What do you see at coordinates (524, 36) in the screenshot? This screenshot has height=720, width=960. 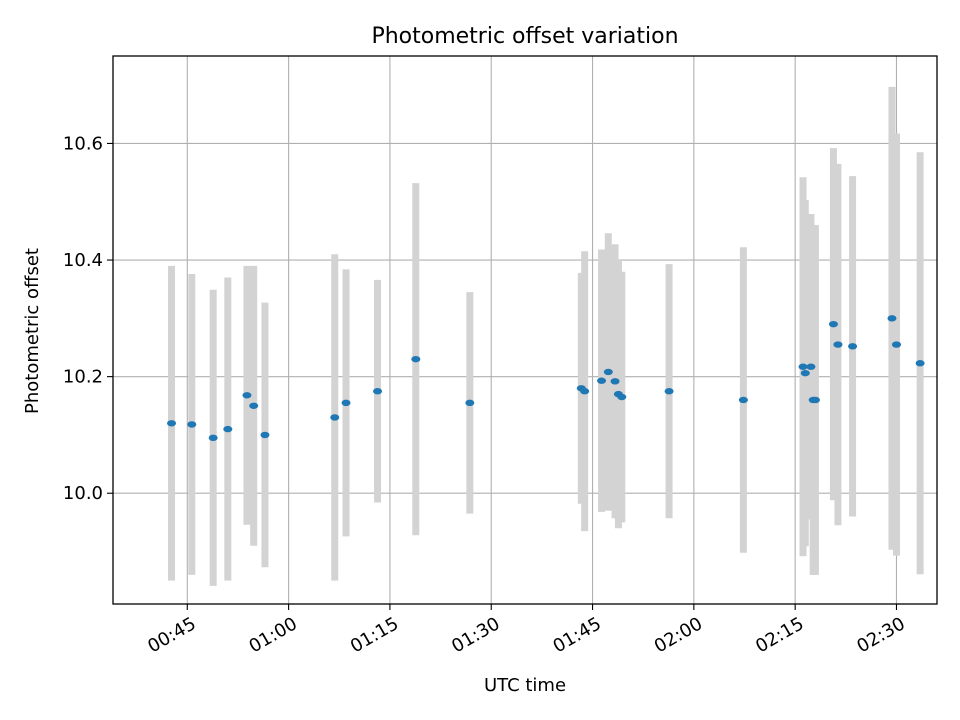 I see `chart-title: Photometric offset variation` at bounding box center [524, 36].